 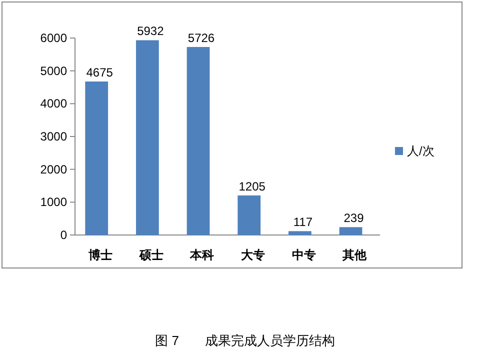 I want to click on y-tick-label: 0, so click(x=64, y=235).